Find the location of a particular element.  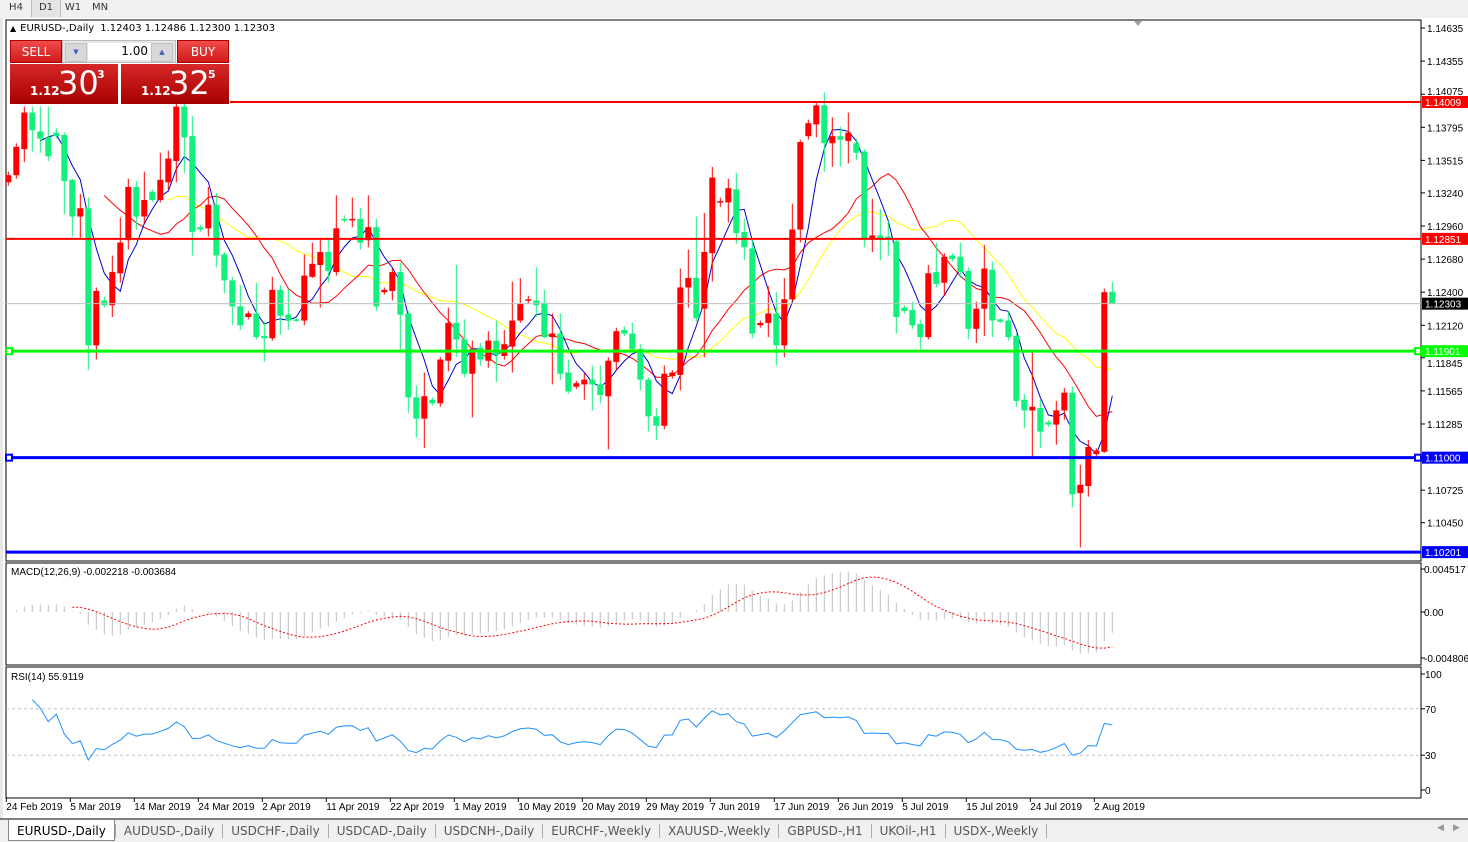

buy-price-prefix: 1.12 is located at coordinates (156, 91).